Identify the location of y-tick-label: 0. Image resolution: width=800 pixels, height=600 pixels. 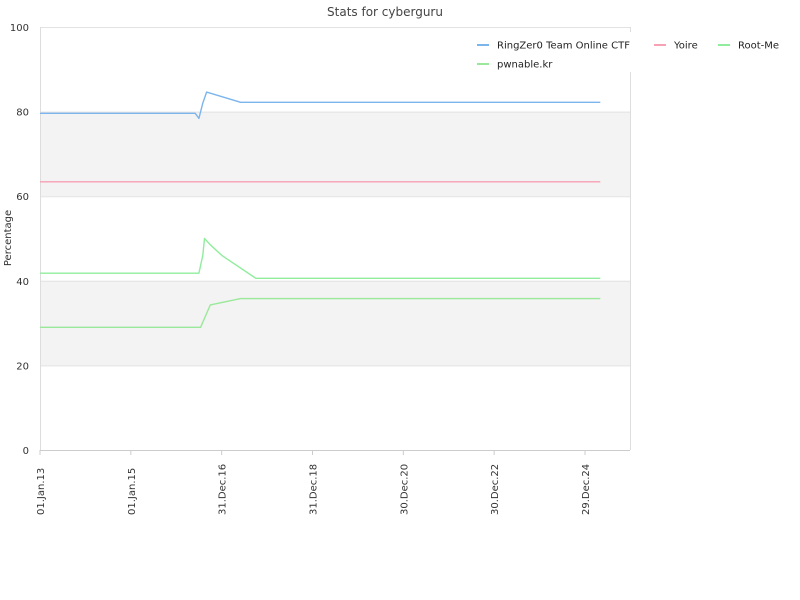
(26, 451).